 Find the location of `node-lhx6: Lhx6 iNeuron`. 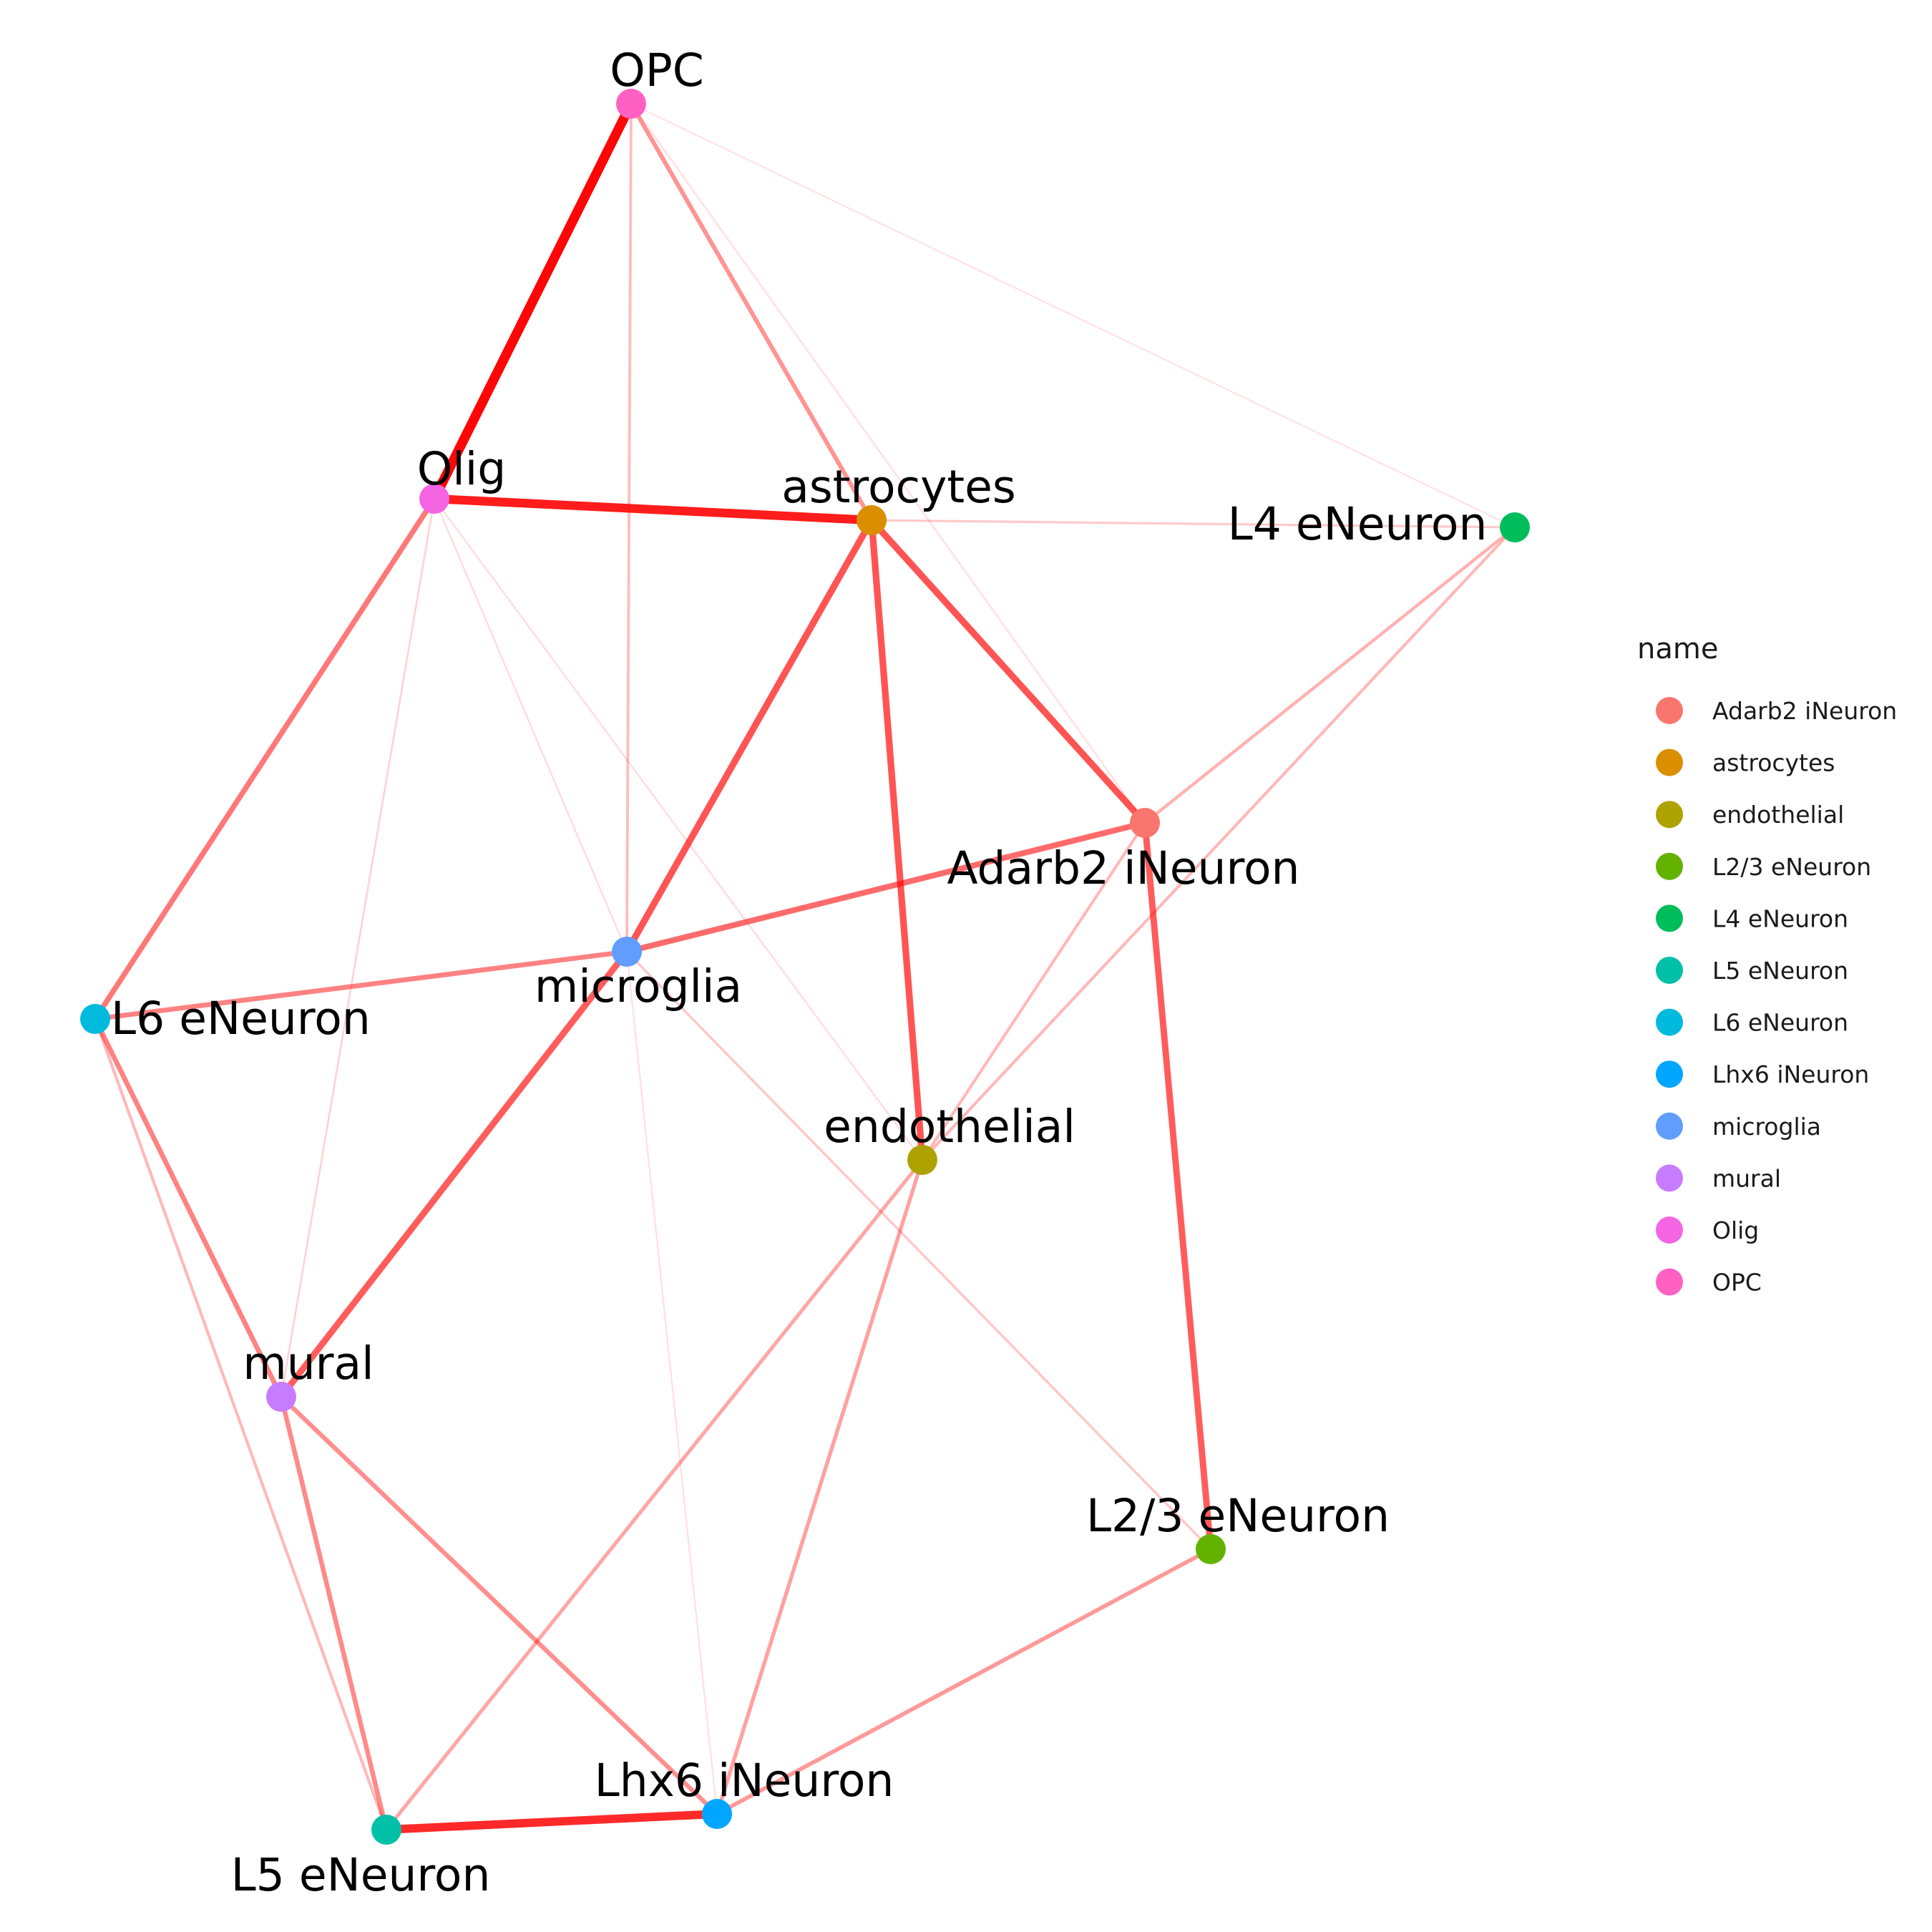

node-lhx6: Lhx6 iNeuron is located at coordinates (744, 1792).